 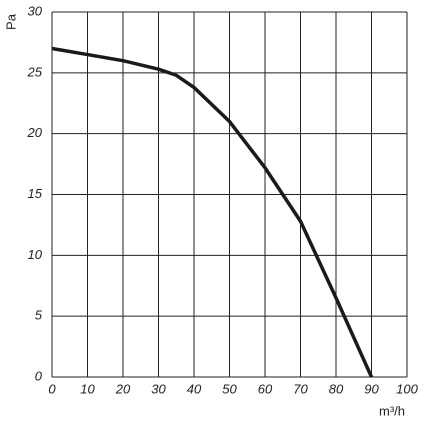 What do you see at coordinates (158, 388) in the screenshot?
I see `x-tick-label: 30` at bounding box center [158, 388].